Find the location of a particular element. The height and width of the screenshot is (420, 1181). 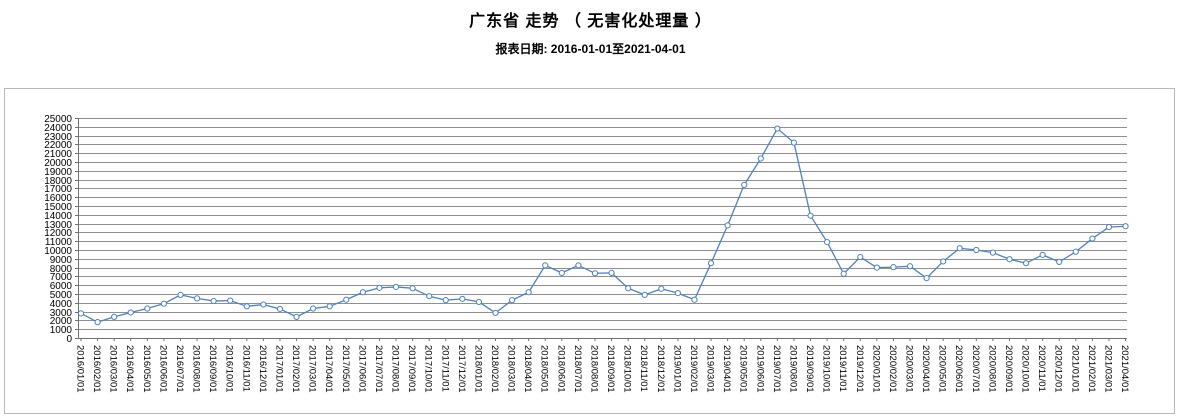

x-tick-label: 2020/03/01 is located at coordinates (909, 369).